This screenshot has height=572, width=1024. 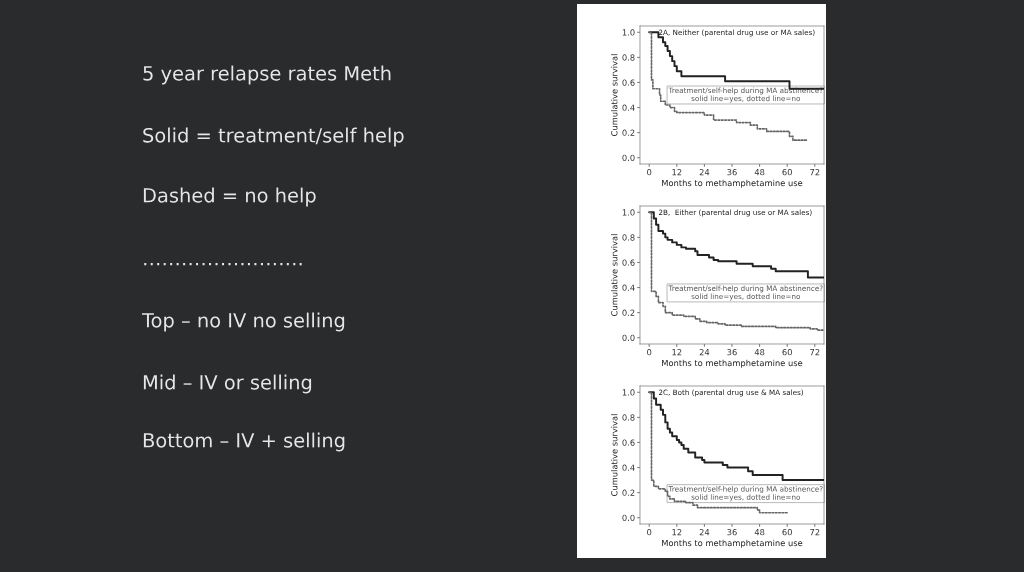 What do you see at coordinates (229, 197) in the screenshot?
I see `text: Dashed = no help` at bounding box center [229, 197].